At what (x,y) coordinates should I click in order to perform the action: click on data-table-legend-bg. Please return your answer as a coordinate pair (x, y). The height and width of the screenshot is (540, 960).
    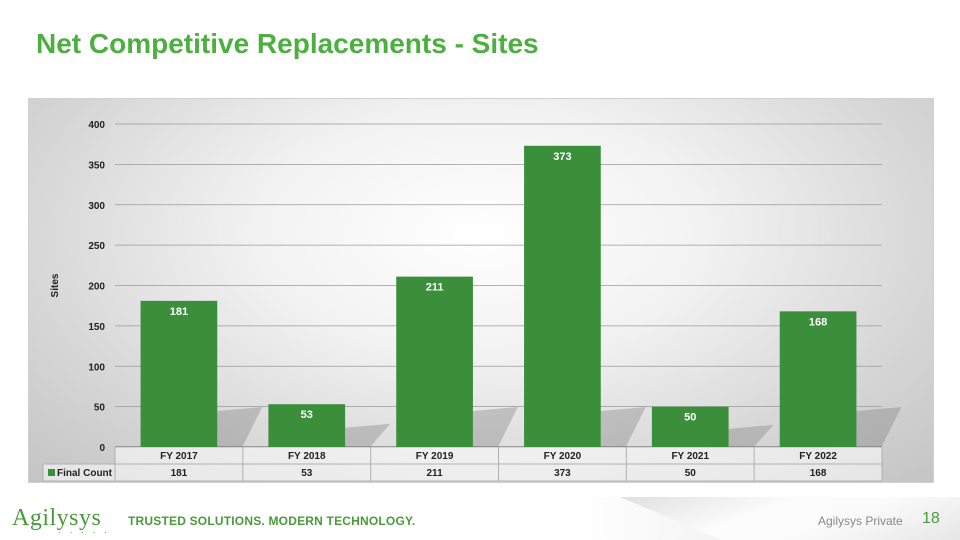
    Looking at the image, I should click on (79, 472).